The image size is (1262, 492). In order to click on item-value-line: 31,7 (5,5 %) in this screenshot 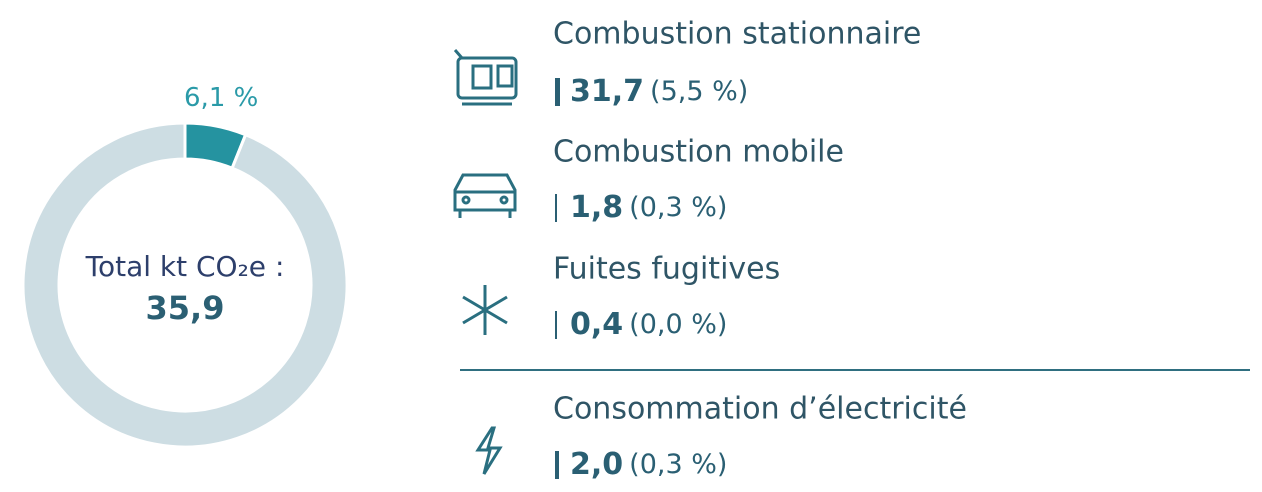, I will do `click(659, 91)`.